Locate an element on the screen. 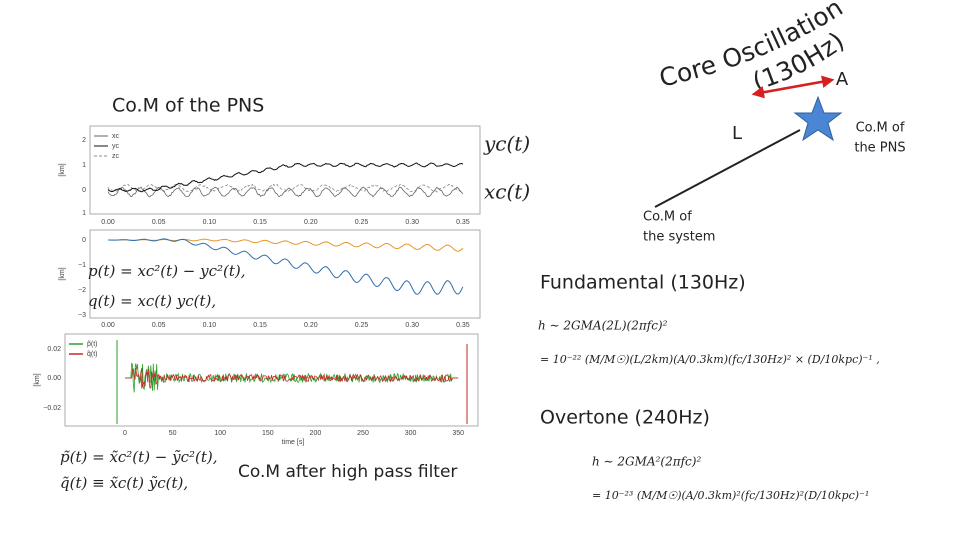 The image size is (960, 540). curve-label: xc(t) is located at coordinates (507, 192).